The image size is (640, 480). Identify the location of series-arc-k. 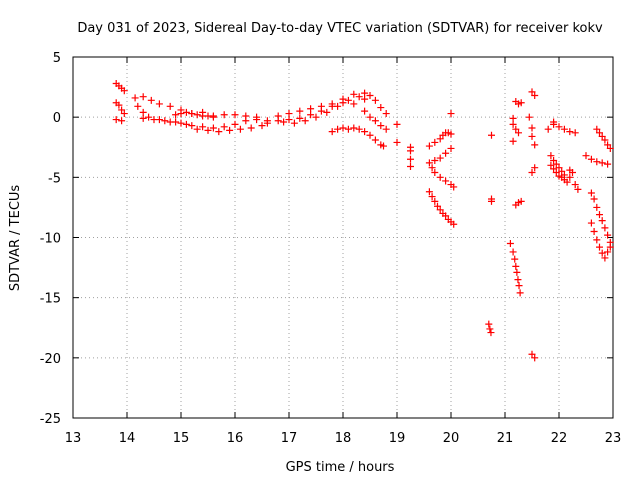
(403, 145).